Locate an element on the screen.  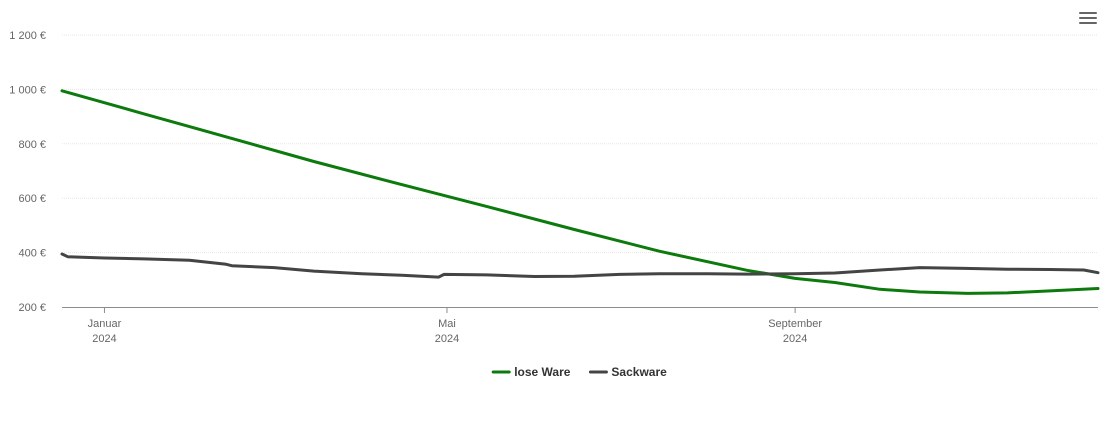
x-tick-label: Mai is located at coordinates (447, 324).